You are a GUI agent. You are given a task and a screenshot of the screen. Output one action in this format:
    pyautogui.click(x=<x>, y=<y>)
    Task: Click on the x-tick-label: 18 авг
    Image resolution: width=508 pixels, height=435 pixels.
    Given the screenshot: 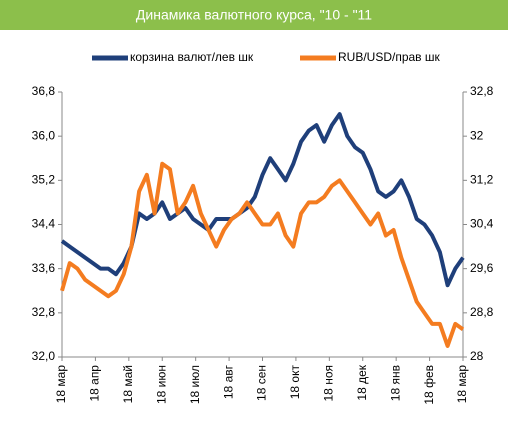 What is the action you would take?
    pyautogui.click(x=228, y=381)
    